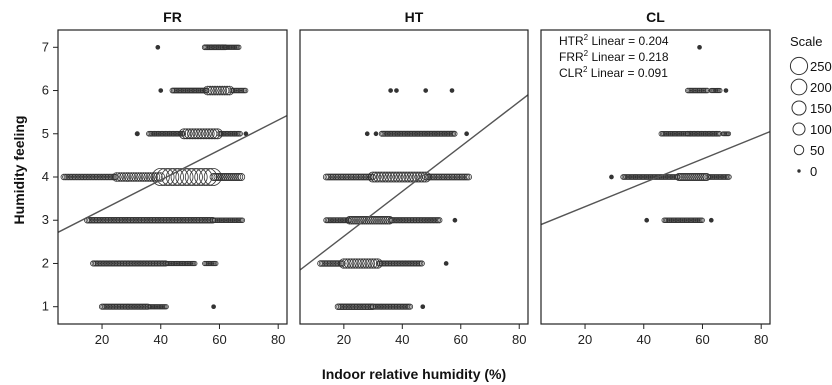 The width and height of the screenshot is (832, 385). Describe the element at coordinates (821, 87) in the screenshot. I see `legend-label: 200` at that location.